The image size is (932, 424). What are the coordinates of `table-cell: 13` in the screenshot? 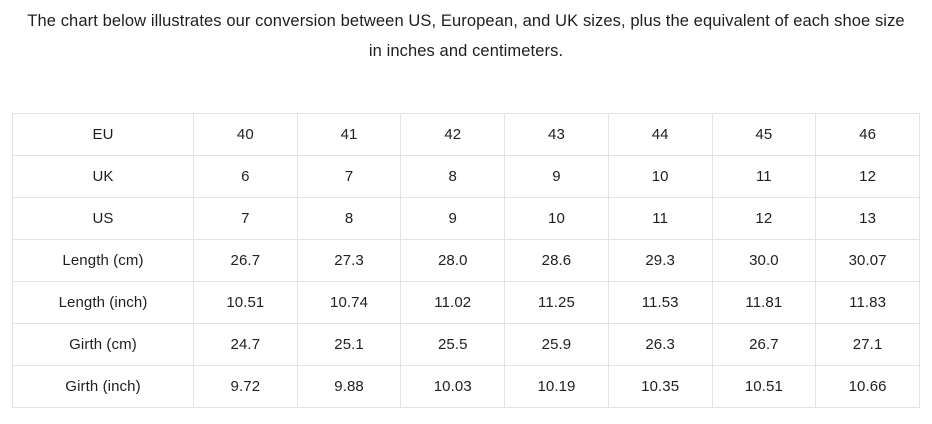 It's located at (867, 218).